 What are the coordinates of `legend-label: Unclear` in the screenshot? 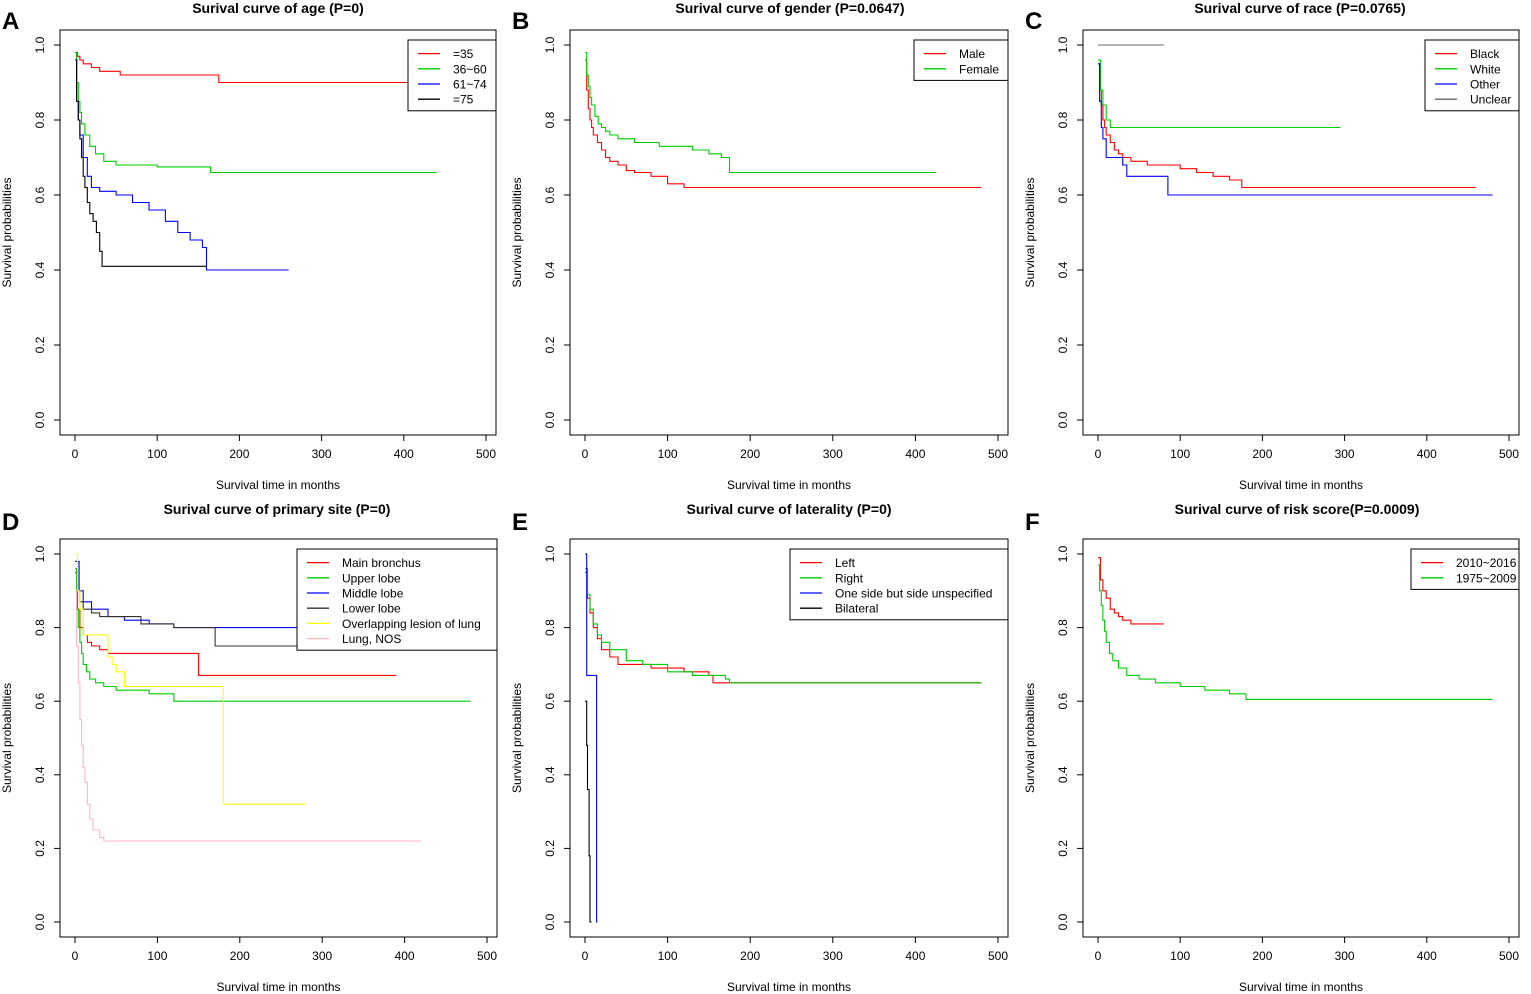 It's located at (1490, 100).